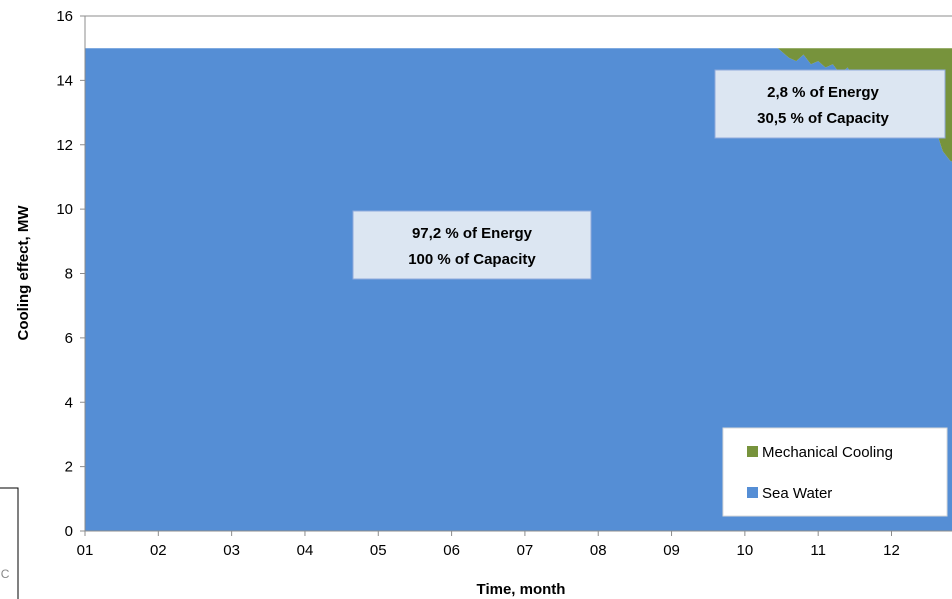 Image resolution: width=952 pixels, height=599 pixels. Describe the element at coordinates (64, 209) in the screenshot. I see `y-tick-label: 10` at that location.